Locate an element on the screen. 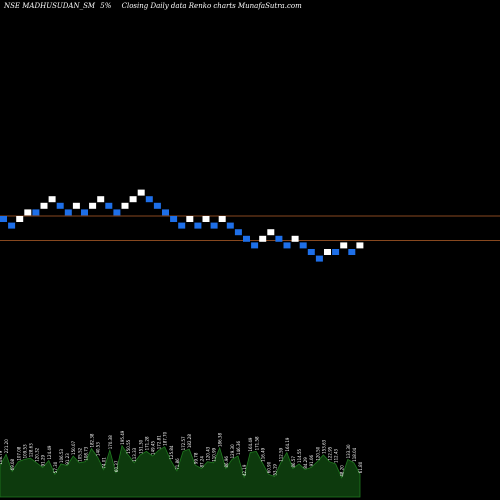 The width and height of the screenshot is (500, 500). volume-value-label: 120.32 is located at coordinates (37, 454).